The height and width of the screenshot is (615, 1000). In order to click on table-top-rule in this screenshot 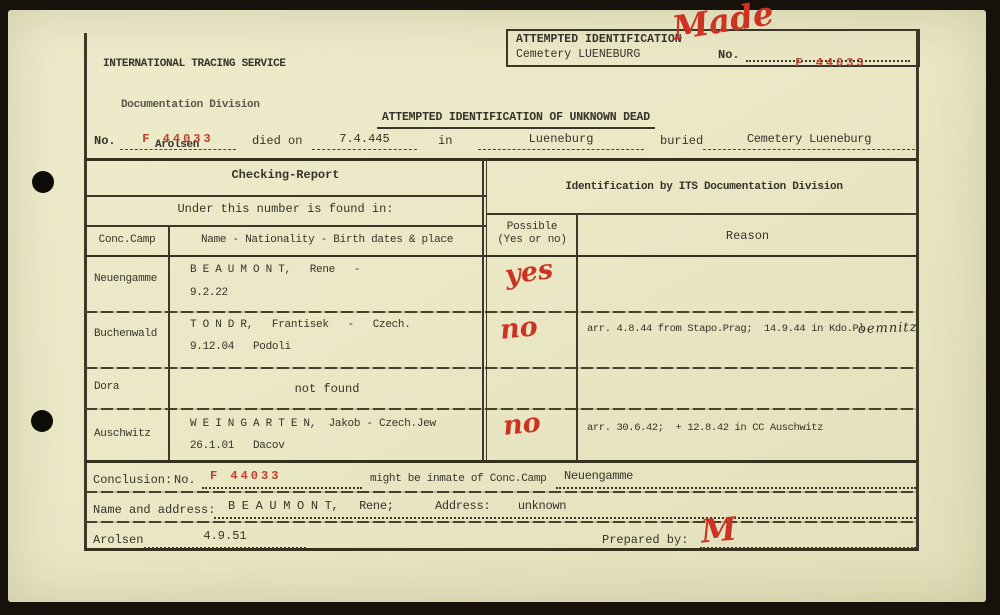, I will do `click(501, 159)`.